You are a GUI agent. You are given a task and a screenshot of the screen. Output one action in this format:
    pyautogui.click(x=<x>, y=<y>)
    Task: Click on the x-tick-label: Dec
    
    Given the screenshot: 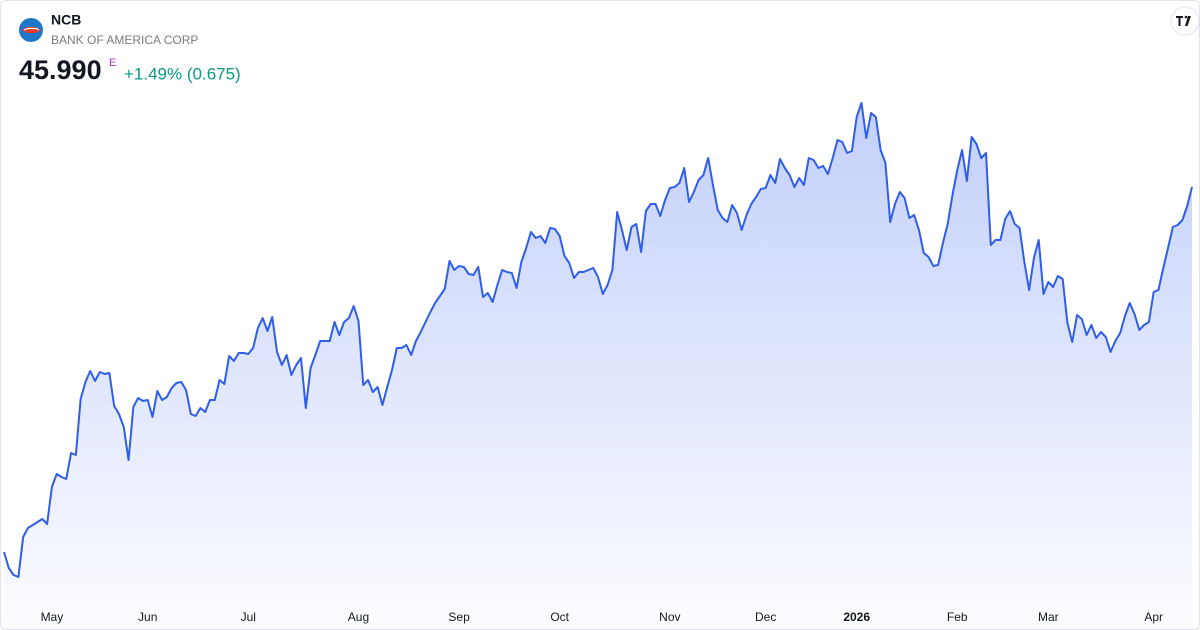 What is the action you would take?
    pyautogui.click(x=765, y=617)
    